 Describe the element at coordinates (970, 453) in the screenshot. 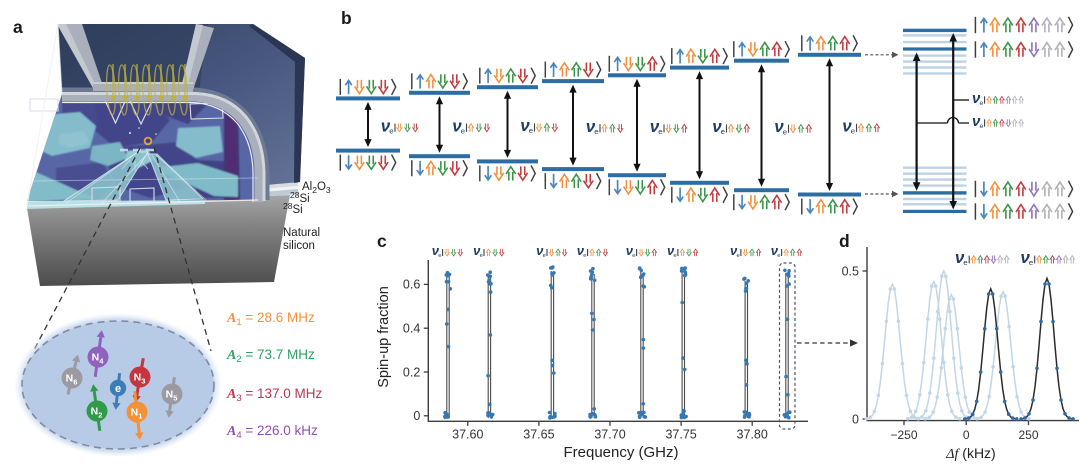

I see `svg-text: Δf (kHz)` at that location.